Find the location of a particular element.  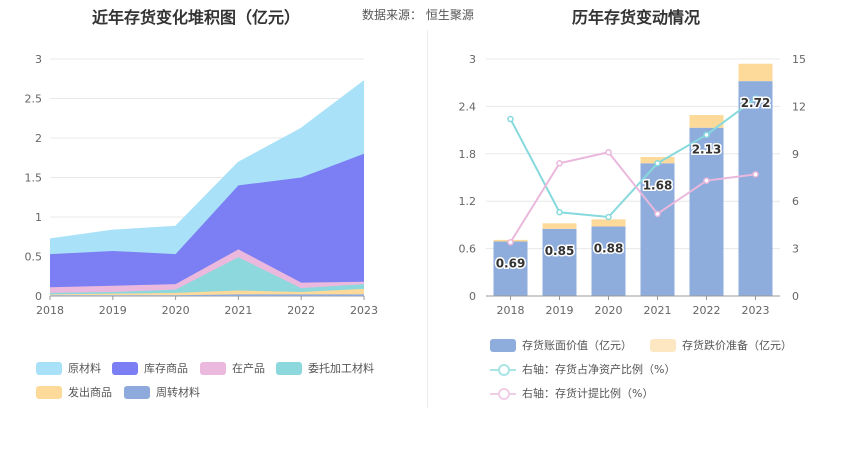

legend-item-book-value: 存货账面价值（亿元） is located at coordinates (561, 345).